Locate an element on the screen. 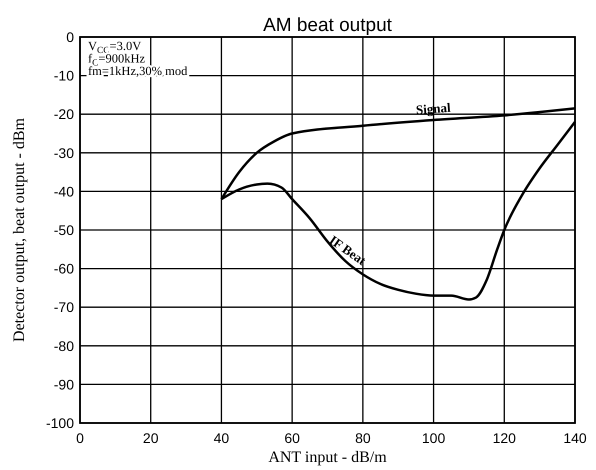 Image resolution: width=596 pixels, height=470 pixels. text: IF Beat is located at coordinates (348, 250).